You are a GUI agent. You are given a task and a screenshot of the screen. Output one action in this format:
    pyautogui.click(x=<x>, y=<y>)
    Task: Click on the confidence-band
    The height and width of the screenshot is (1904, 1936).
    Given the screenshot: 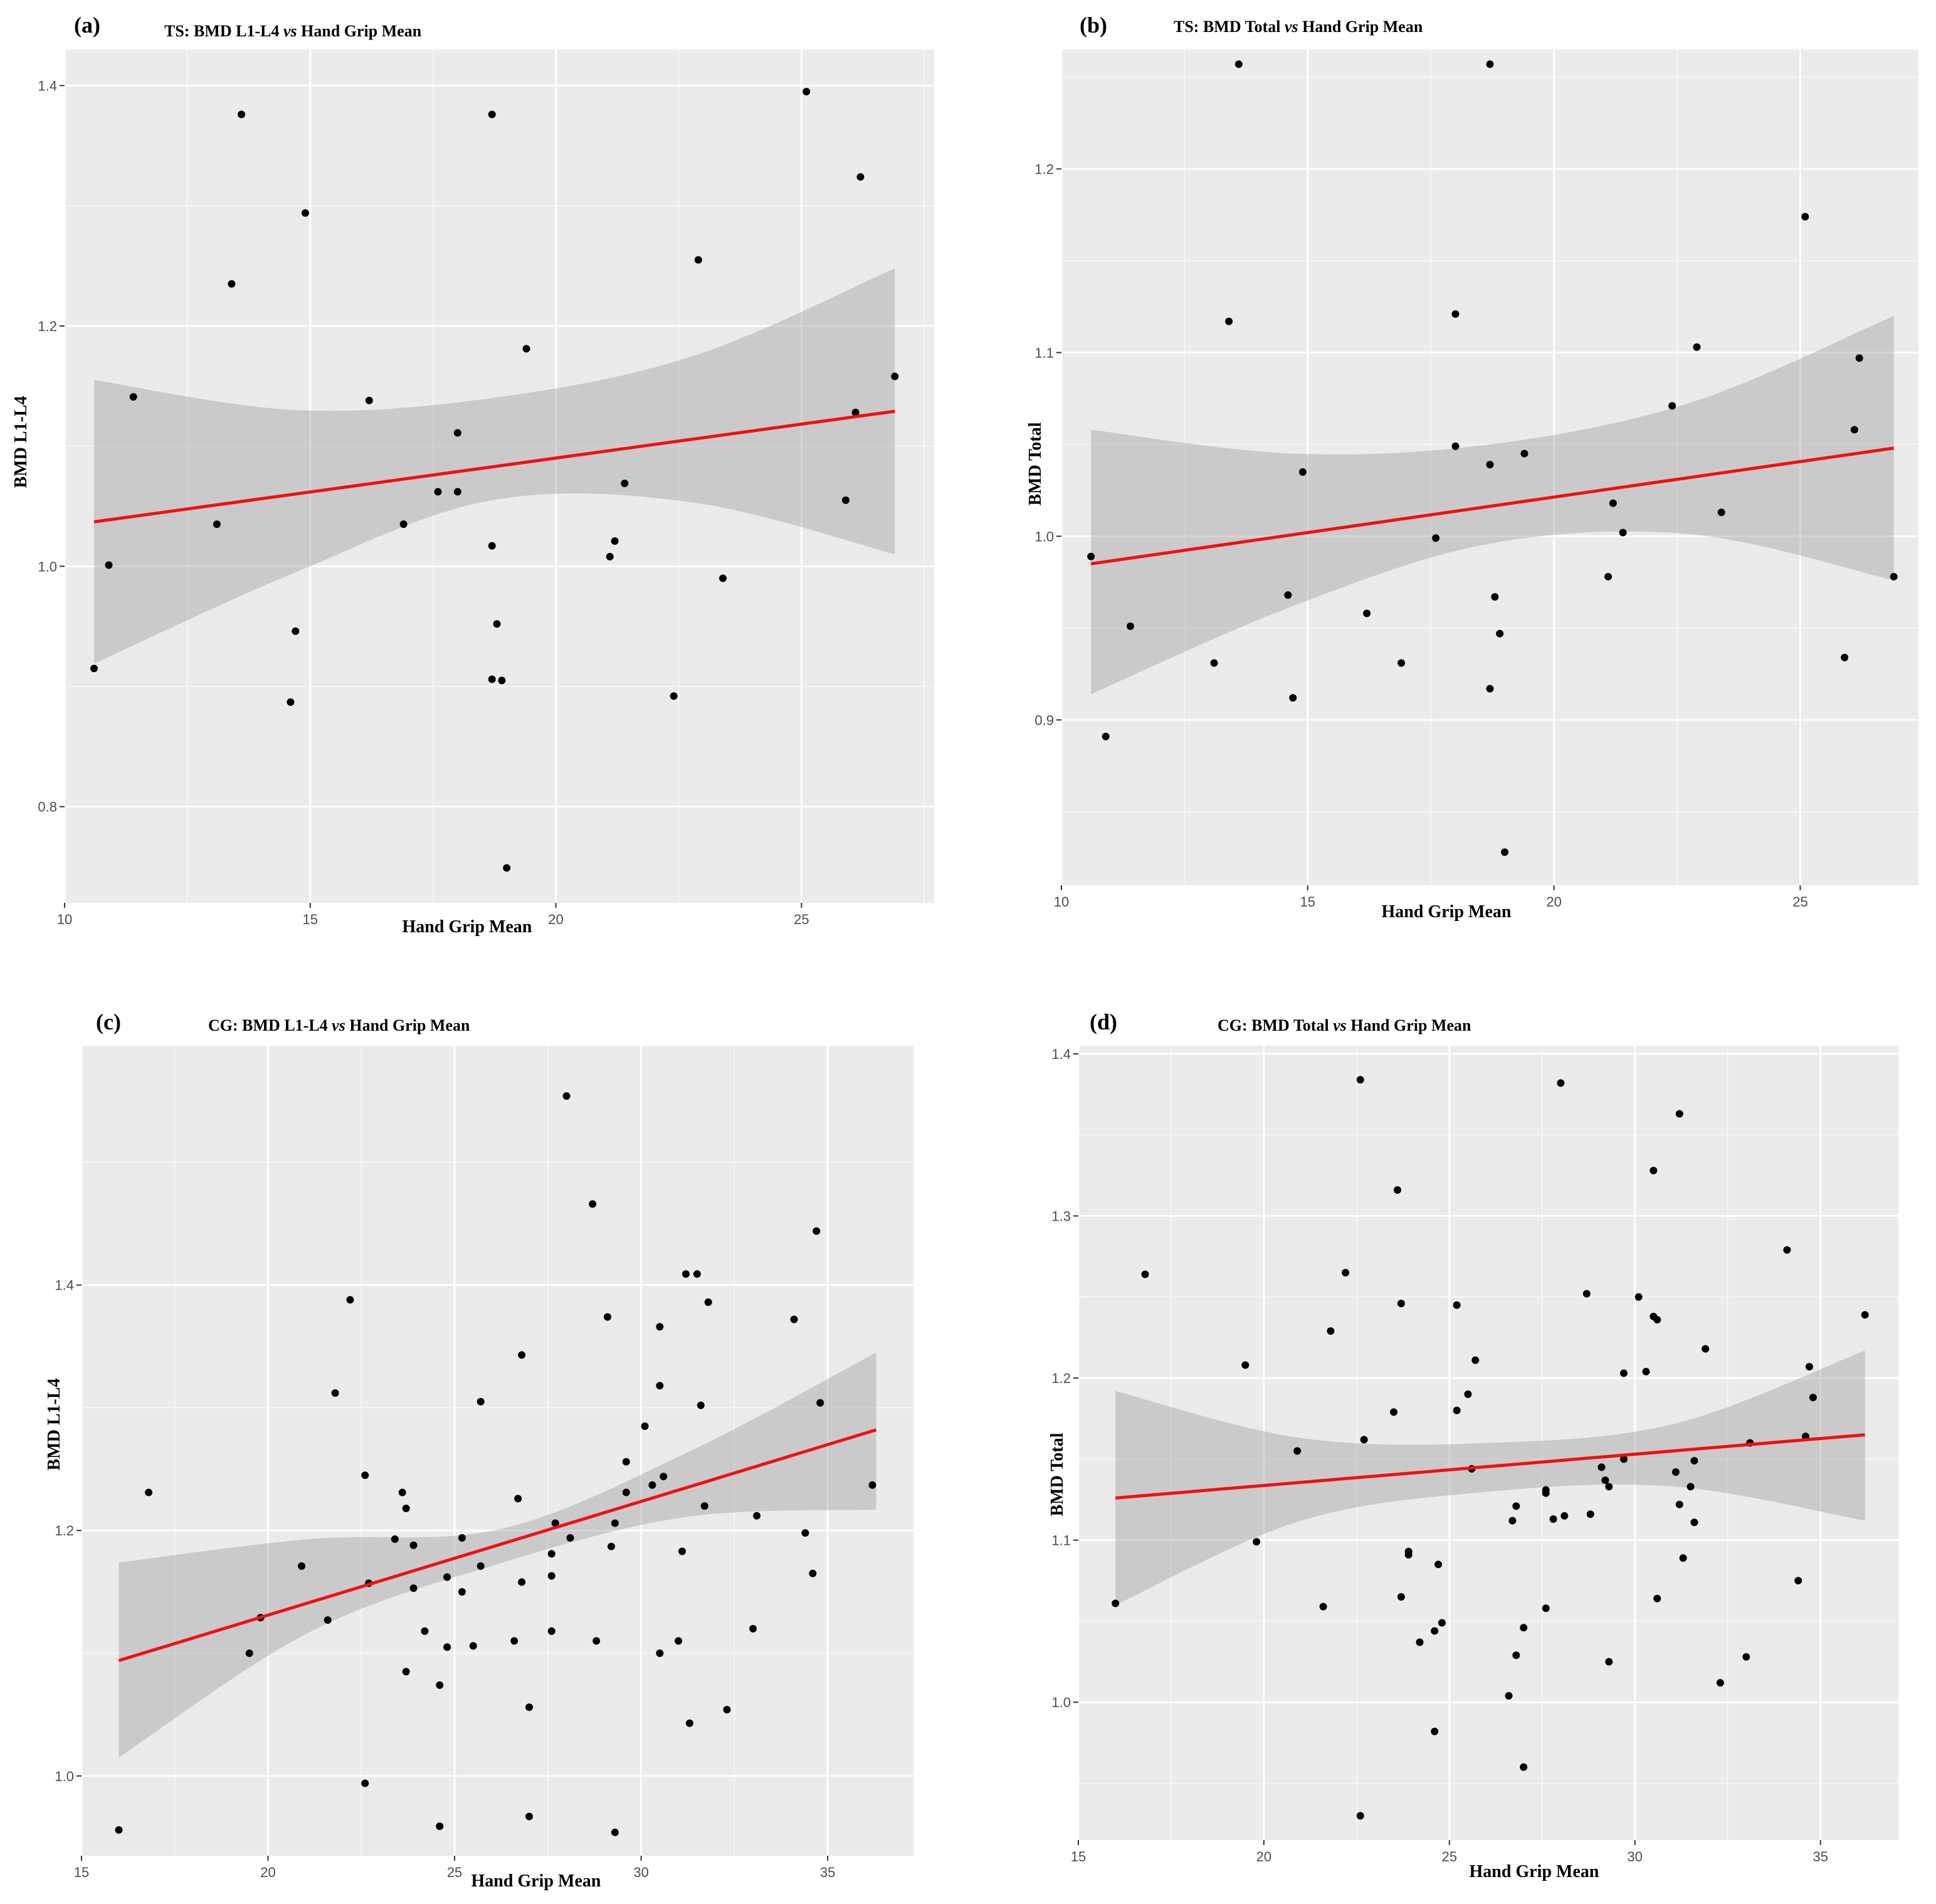 What is the action you would take?
    pyautogui.click(x=1490, y=1478)
    